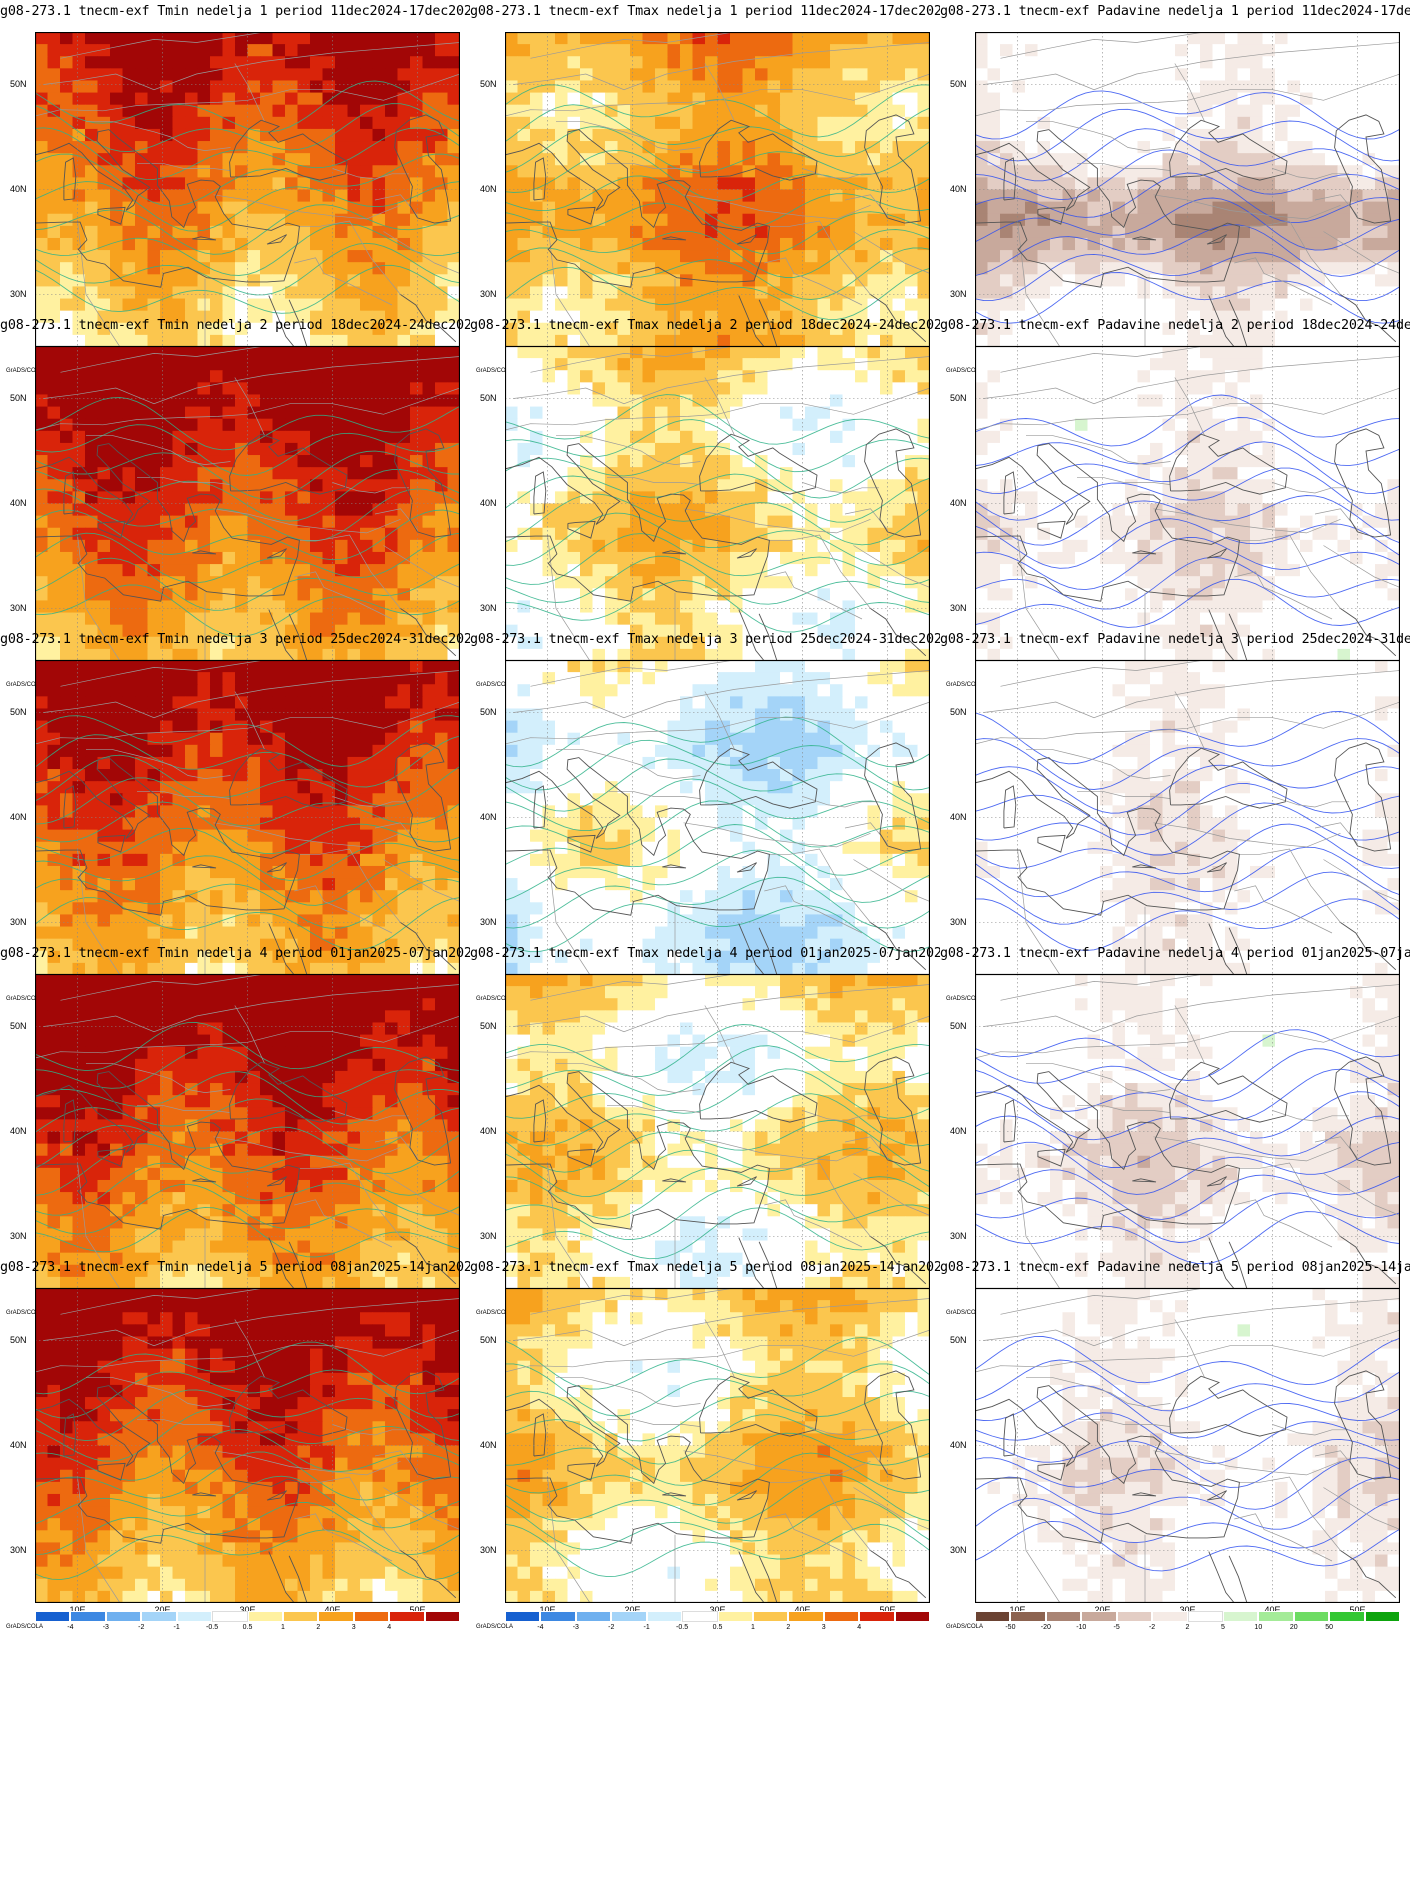  What do you see at coordinates (141, 1627) in the screenshot?
I see `colorbar-label: -2` at bounding box center [141, 1627].